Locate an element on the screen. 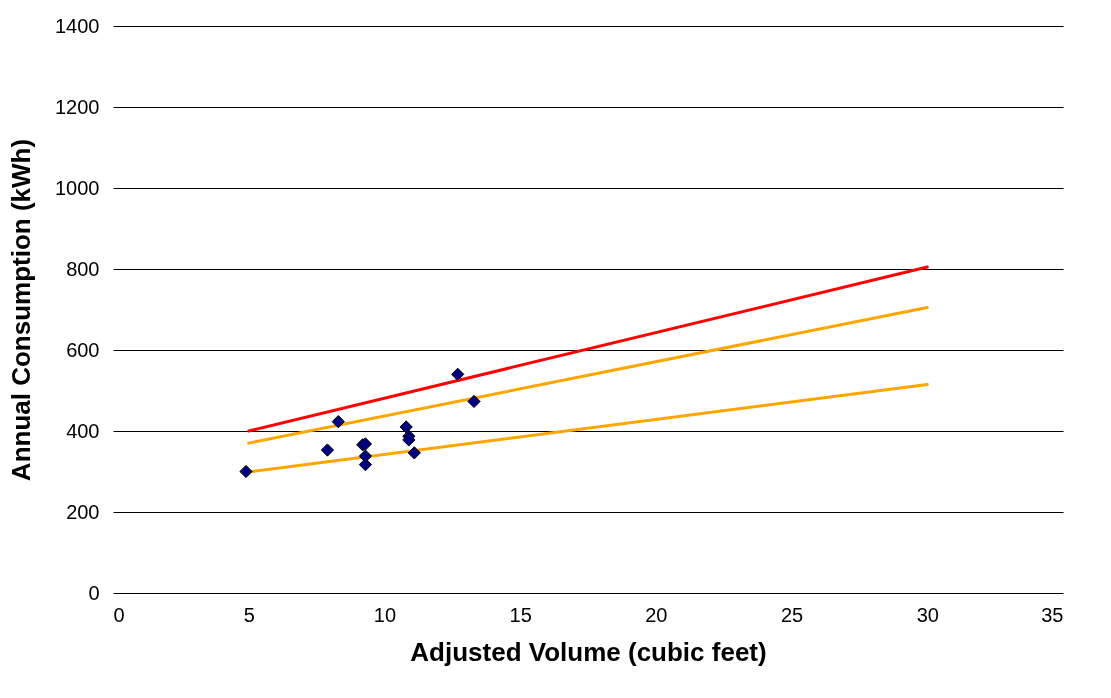  x-tick-label: 5 is located at coordinates (249, 614).